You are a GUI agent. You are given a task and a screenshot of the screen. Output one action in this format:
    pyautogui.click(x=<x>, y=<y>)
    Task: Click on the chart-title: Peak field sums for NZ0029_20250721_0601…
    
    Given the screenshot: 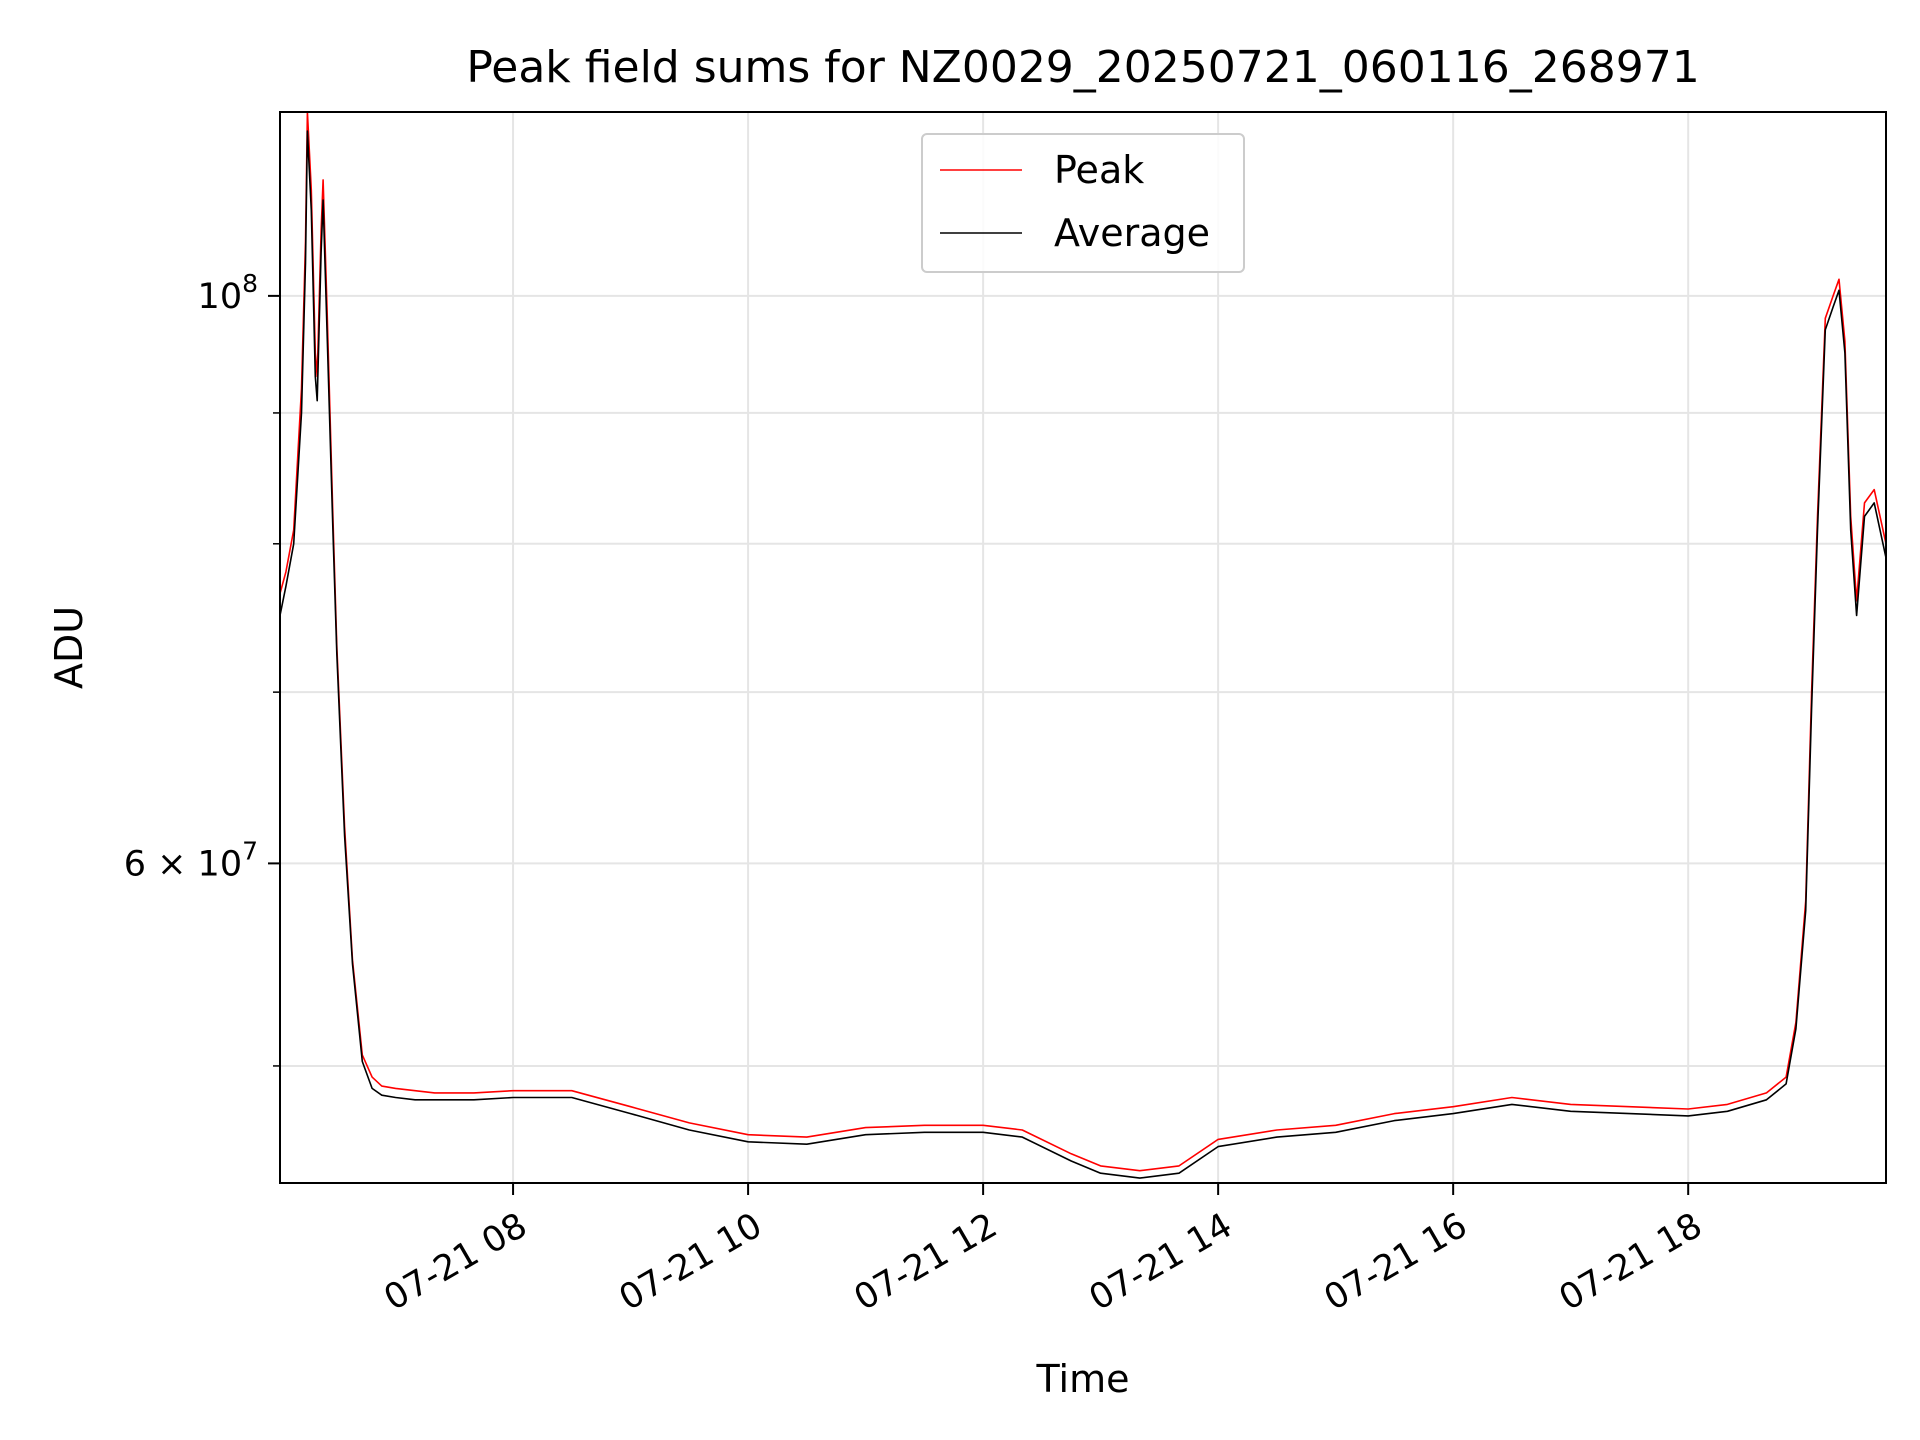 What is the action you would take?
    pyautogui.click(x=1082, y=67)
    